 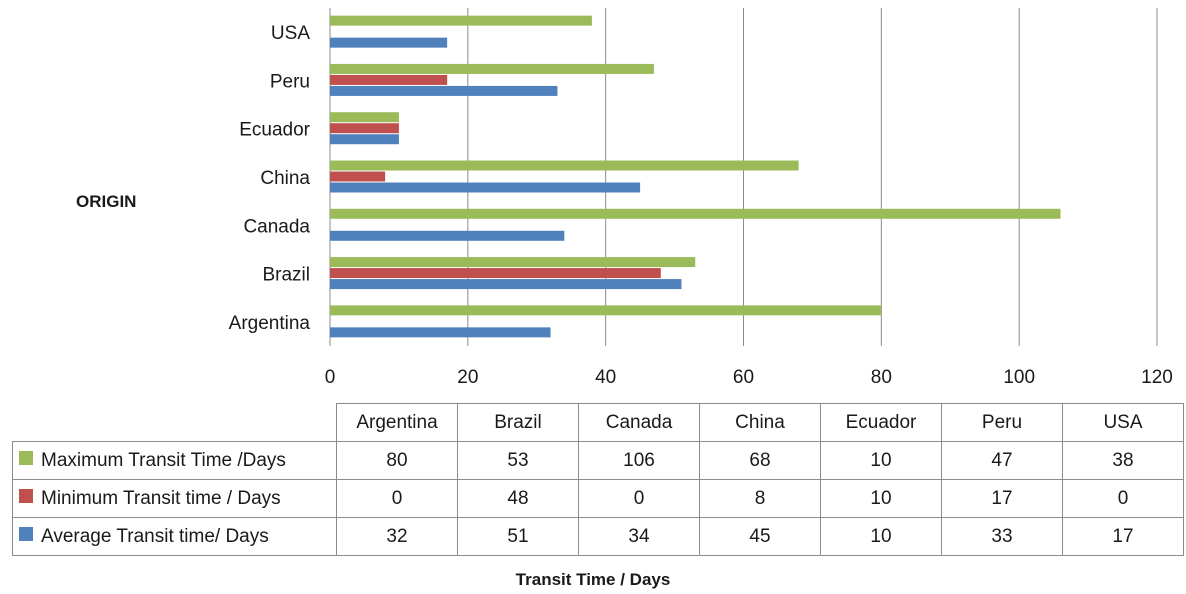 I want to click on table-col-header: Canada, so click(x=639, y=422).